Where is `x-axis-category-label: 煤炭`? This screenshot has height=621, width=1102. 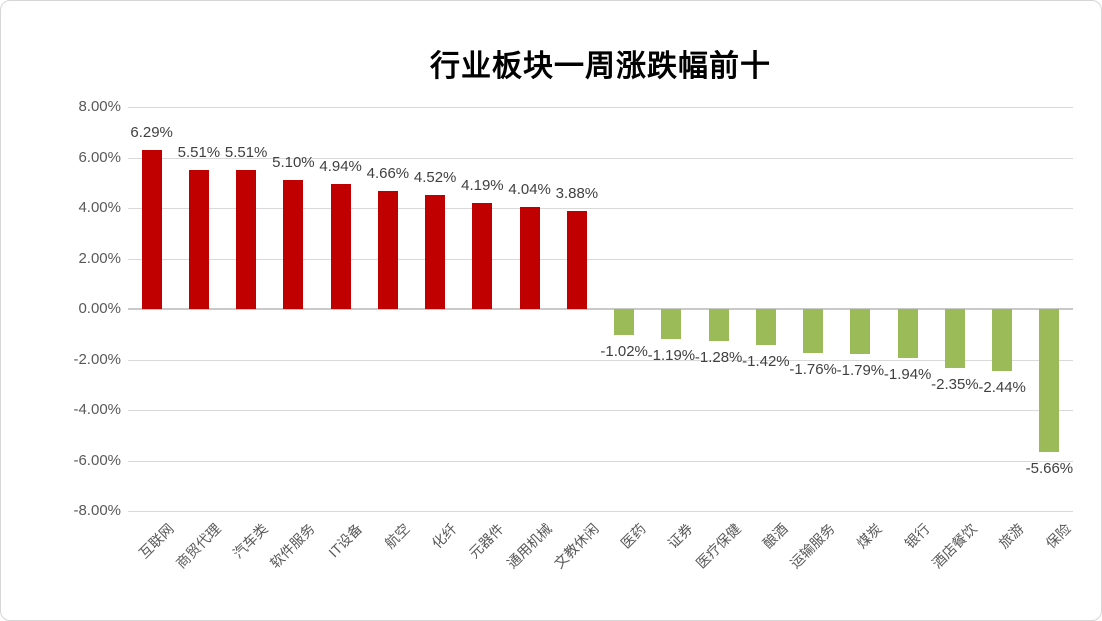 x-axis-category-label: 煤炭 is located at coordinates (869, 536).